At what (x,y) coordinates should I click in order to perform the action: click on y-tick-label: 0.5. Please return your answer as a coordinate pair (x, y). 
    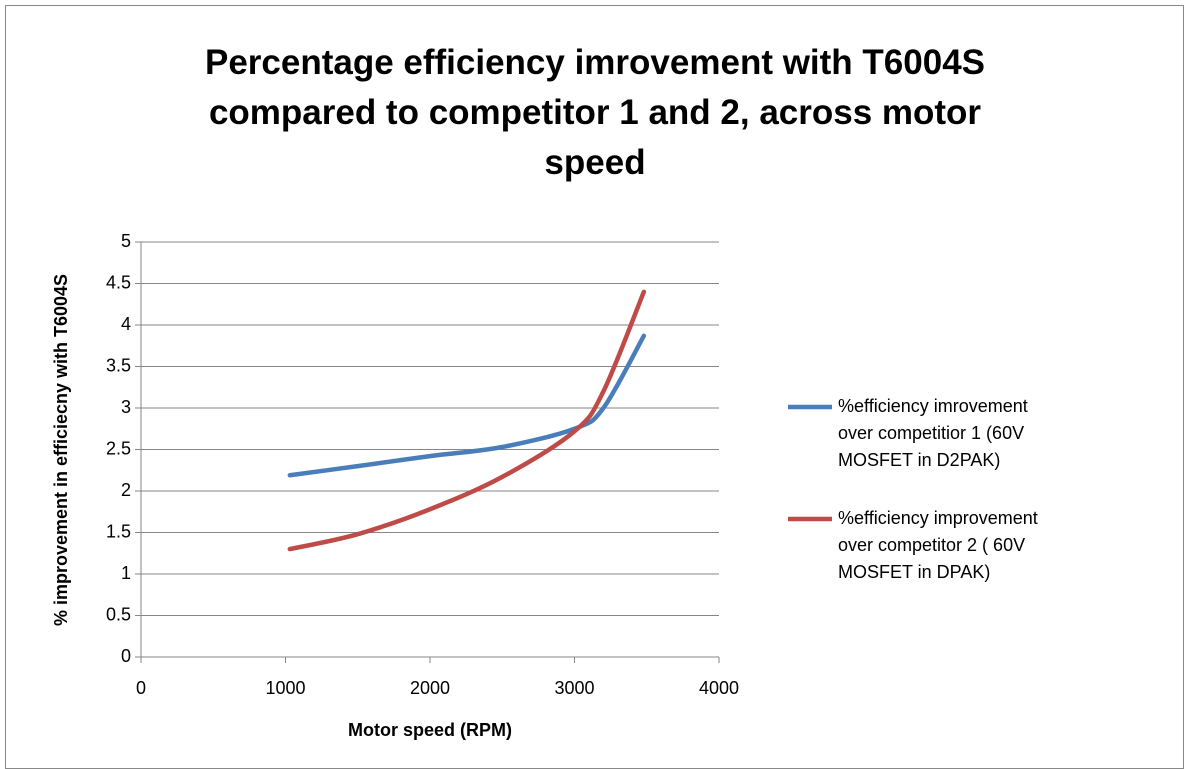
    Looking at the image, I should click on (118, 614).